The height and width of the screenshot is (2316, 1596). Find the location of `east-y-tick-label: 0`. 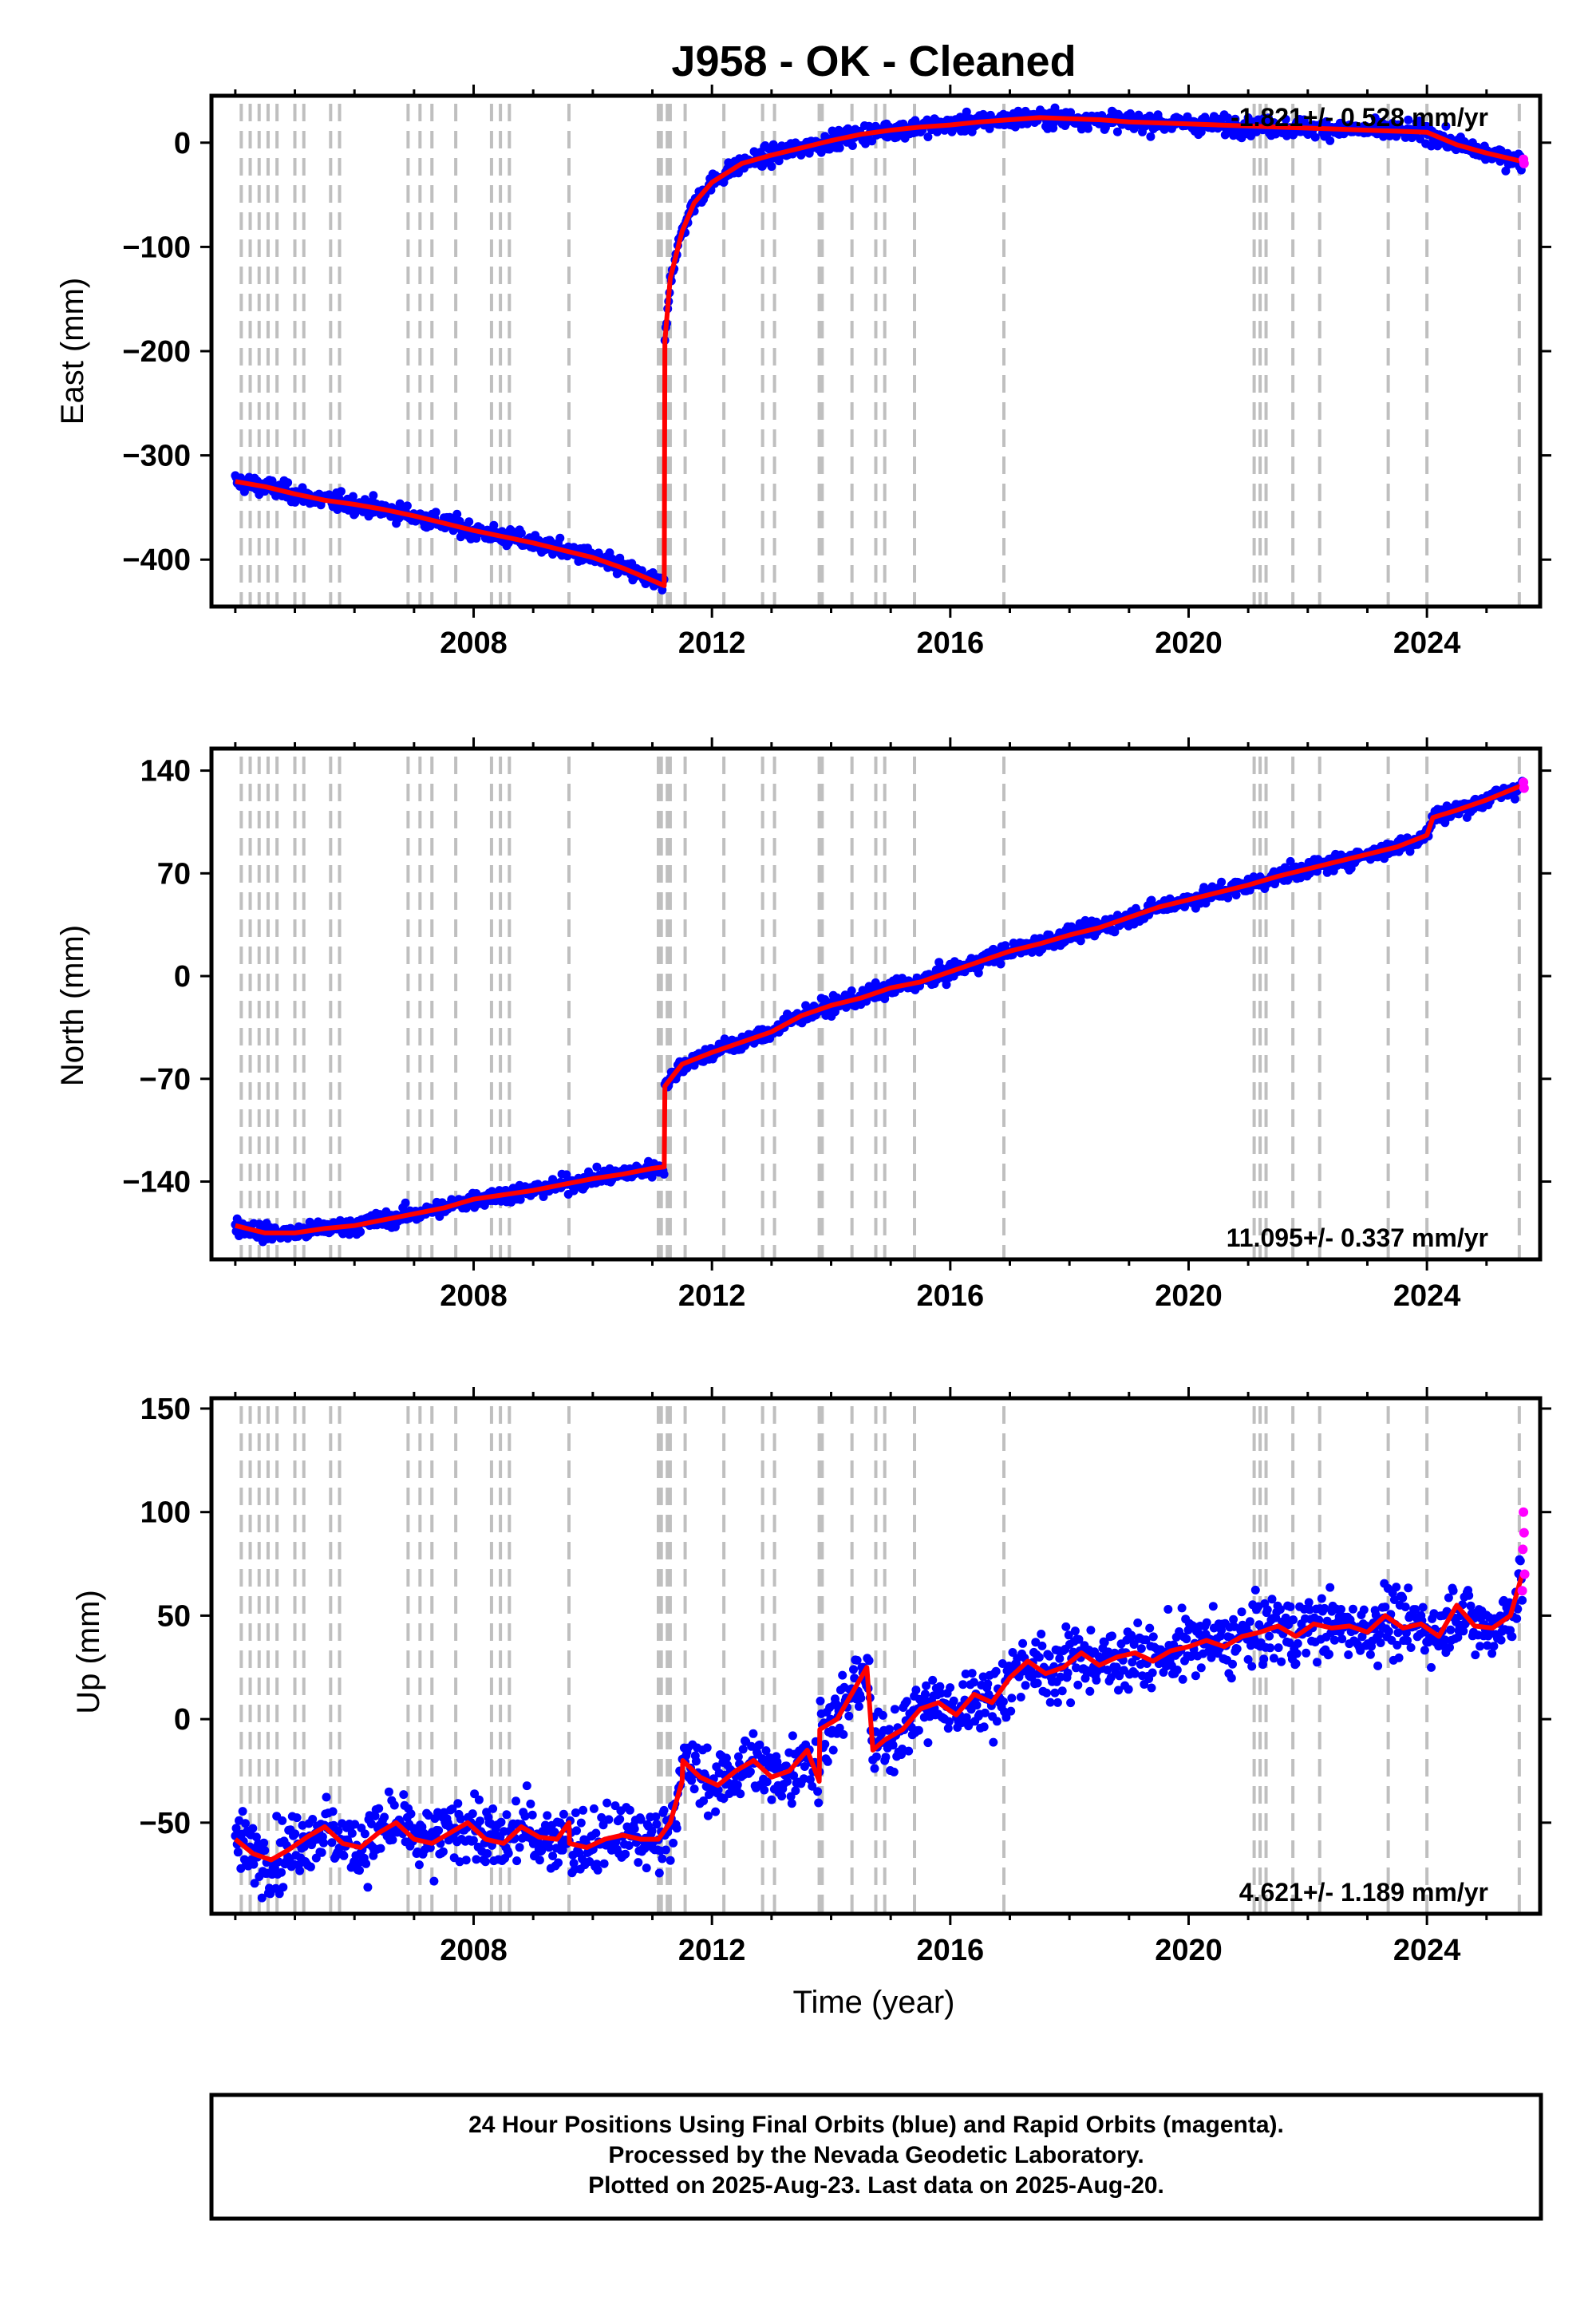

east-y-tick-label: 0 is located at coordinates (182, 143).